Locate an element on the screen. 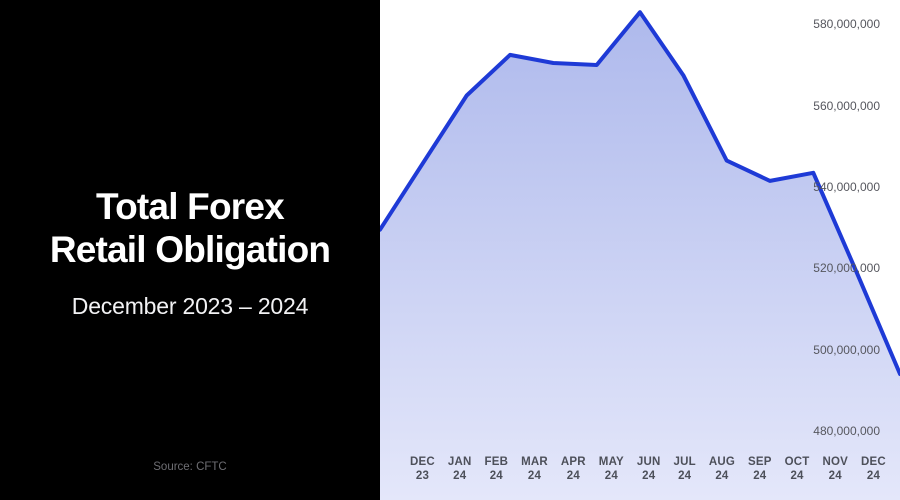 This screenshot has height=500, width=900. x-tick-month: SEP is located at coordinates (760, 462).